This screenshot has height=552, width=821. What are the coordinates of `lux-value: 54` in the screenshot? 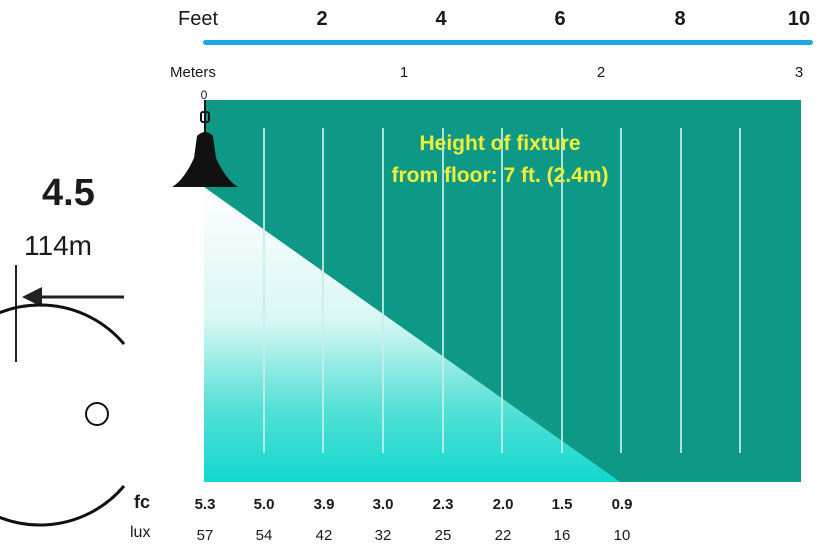 It's located at (264, 535).